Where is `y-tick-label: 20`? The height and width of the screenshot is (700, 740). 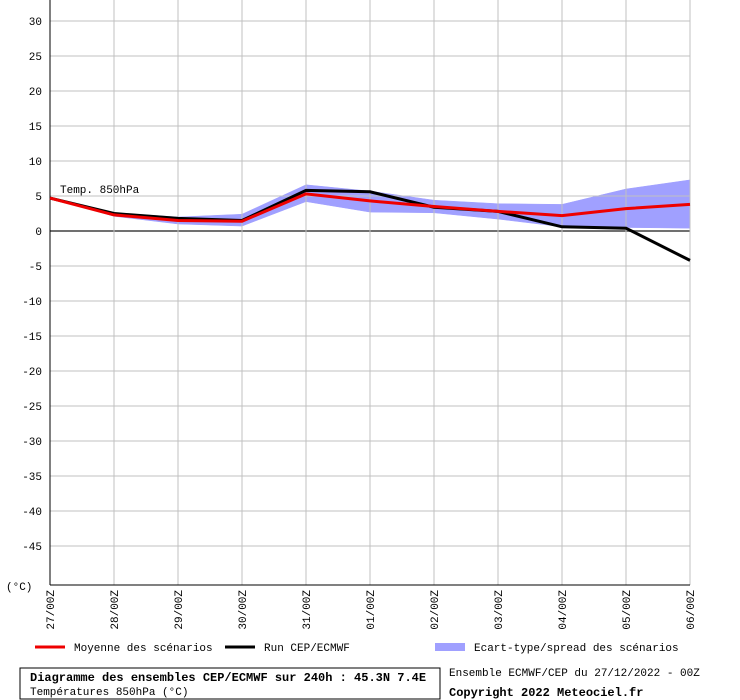 y-tick-label: 20 is located at coordinates (35, 93).